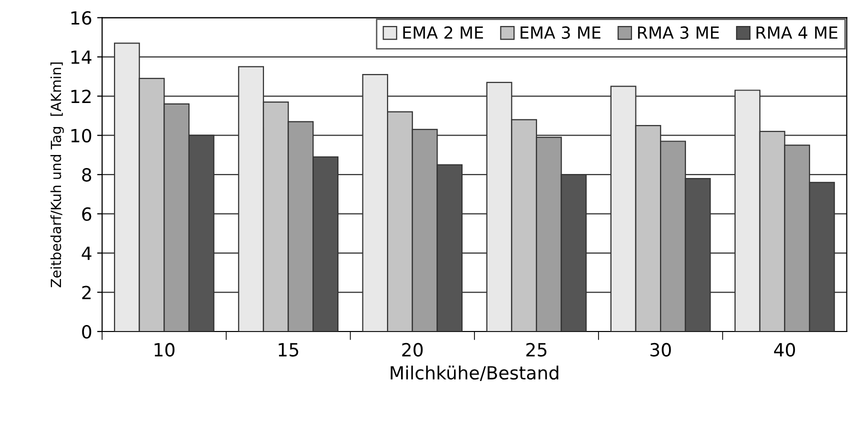 This screenshot has height=442, width=851. Describe the element at coordinates (81, 18) in the screenshot. I see `y-tick-label: 16` at that location.